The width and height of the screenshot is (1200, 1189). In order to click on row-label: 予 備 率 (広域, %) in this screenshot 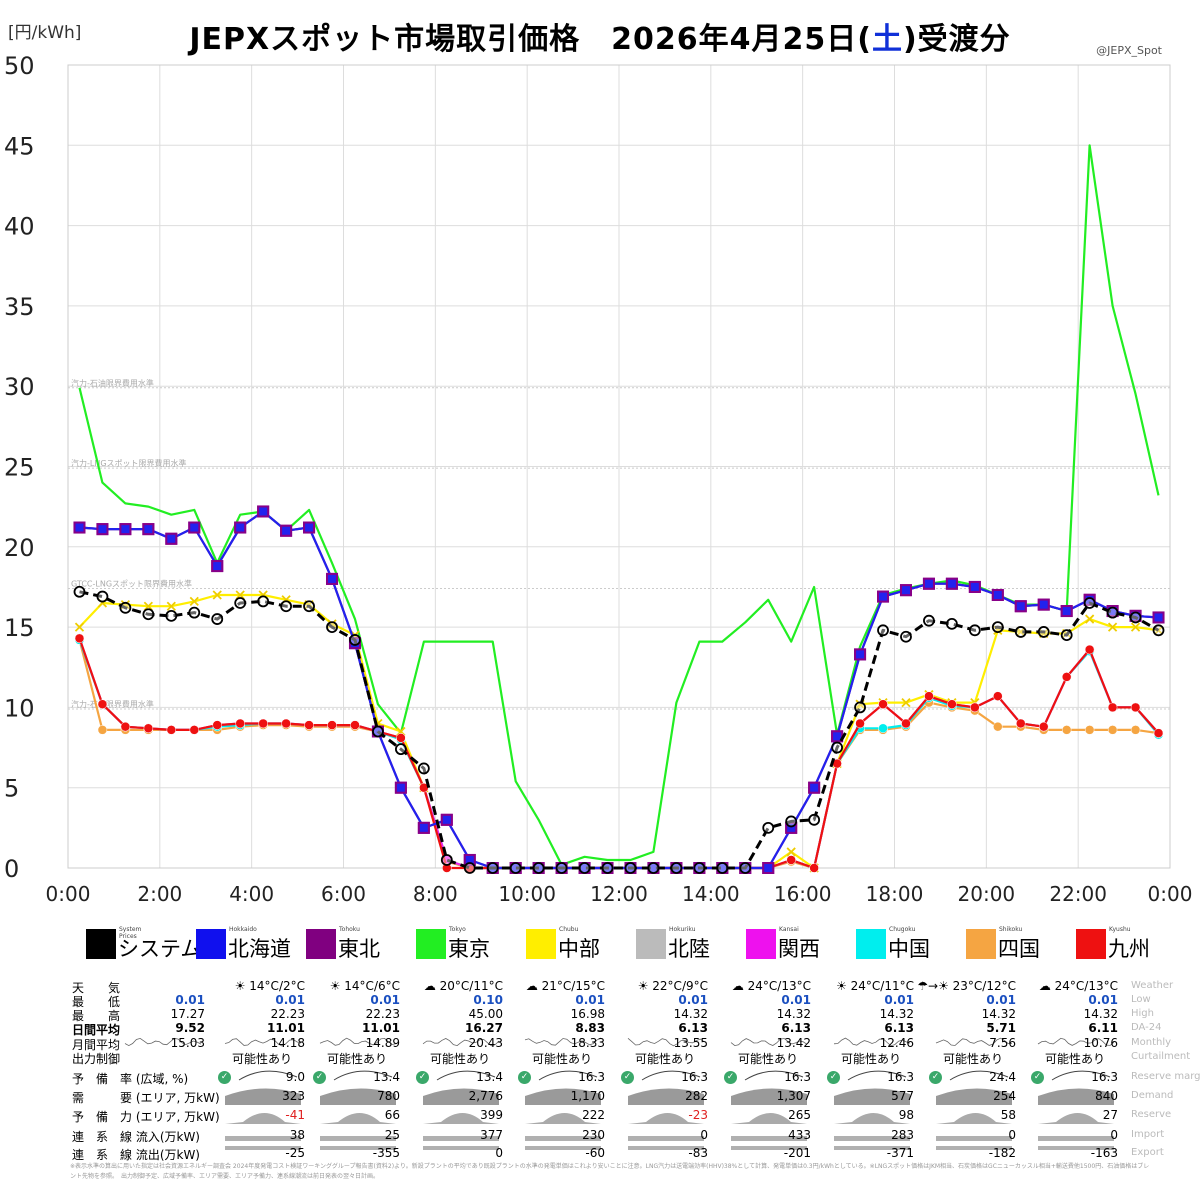, I will do `click(130, 1079)`.